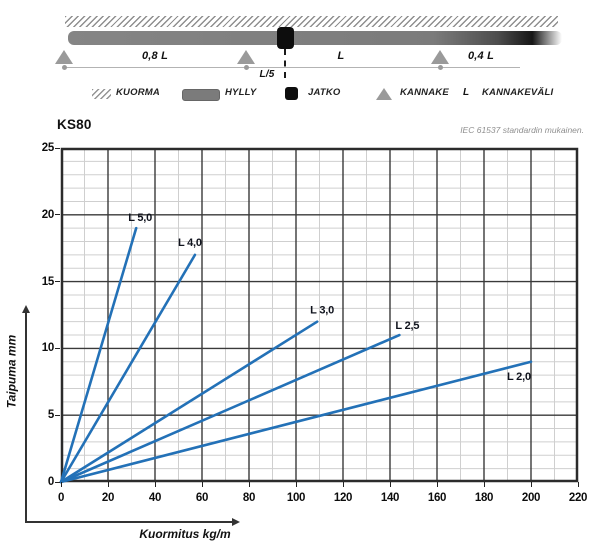 This screenshot has width=600, height=552. Describe the element at coordinates (11, 371) in the screenshot. I see `y-axis-label: Taipuma mm` at that location.